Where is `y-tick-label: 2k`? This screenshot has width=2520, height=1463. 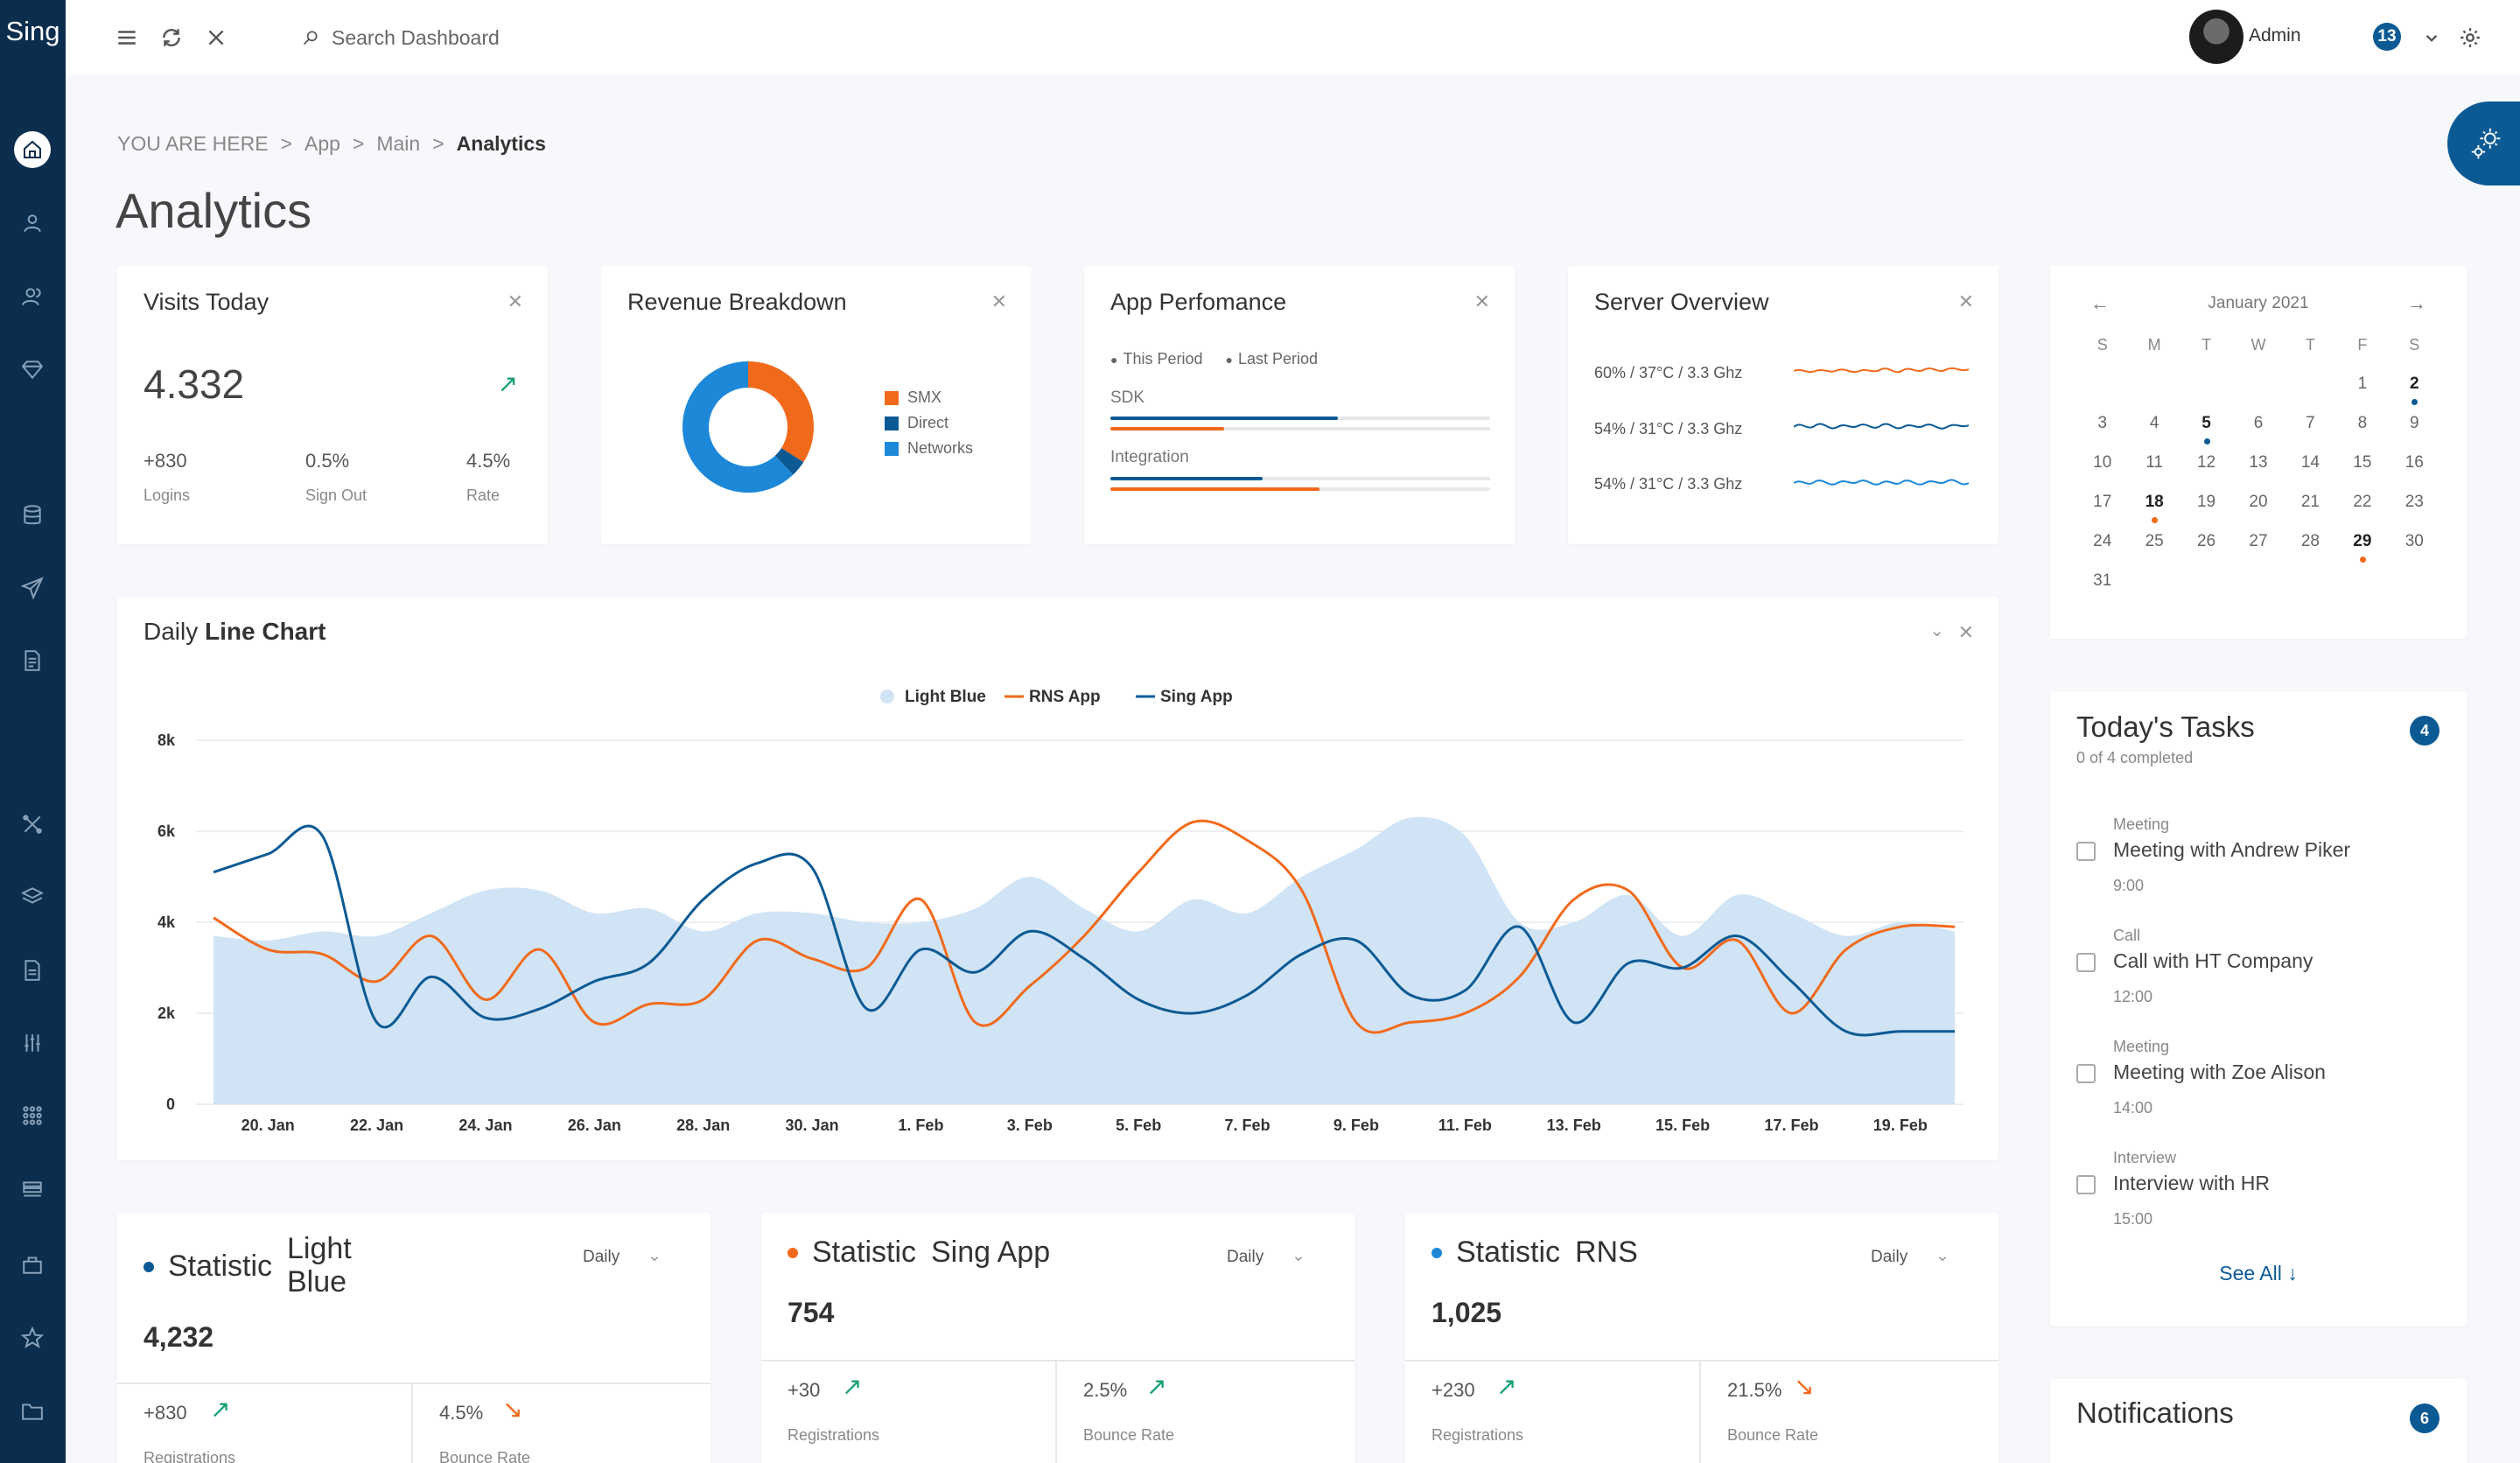
y-tick-label: 2k is located at coordinates (167, 1013).